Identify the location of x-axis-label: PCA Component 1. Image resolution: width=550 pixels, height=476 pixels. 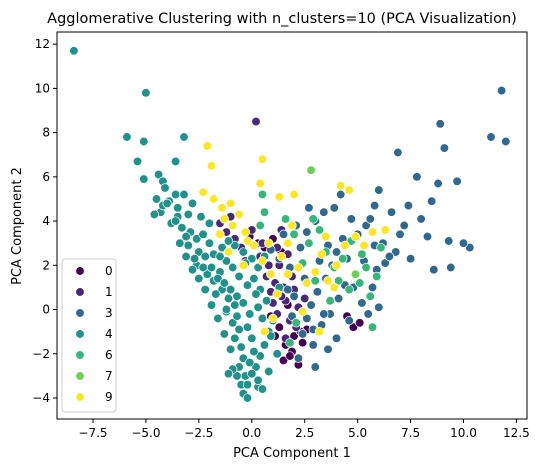
(292, 453).